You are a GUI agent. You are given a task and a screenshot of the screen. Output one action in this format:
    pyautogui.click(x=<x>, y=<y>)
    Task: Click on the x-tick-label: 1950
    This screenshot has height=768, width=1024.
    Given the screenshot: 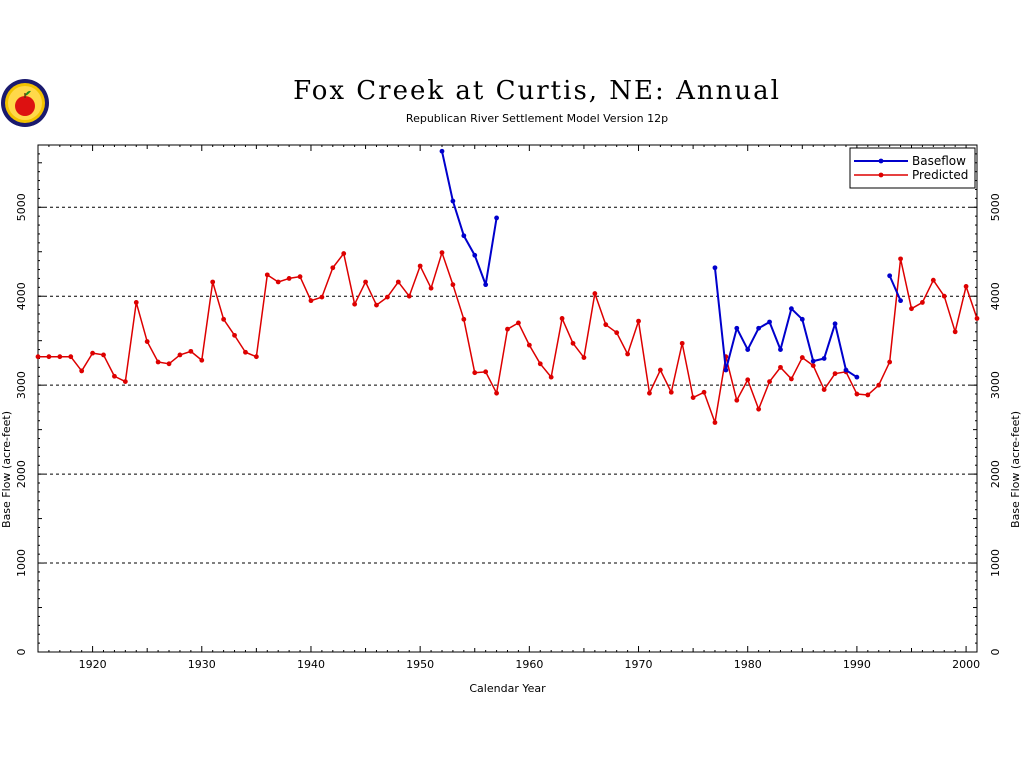 What is the action you would take?
    pyautogui.click(x=420, y=664)
    